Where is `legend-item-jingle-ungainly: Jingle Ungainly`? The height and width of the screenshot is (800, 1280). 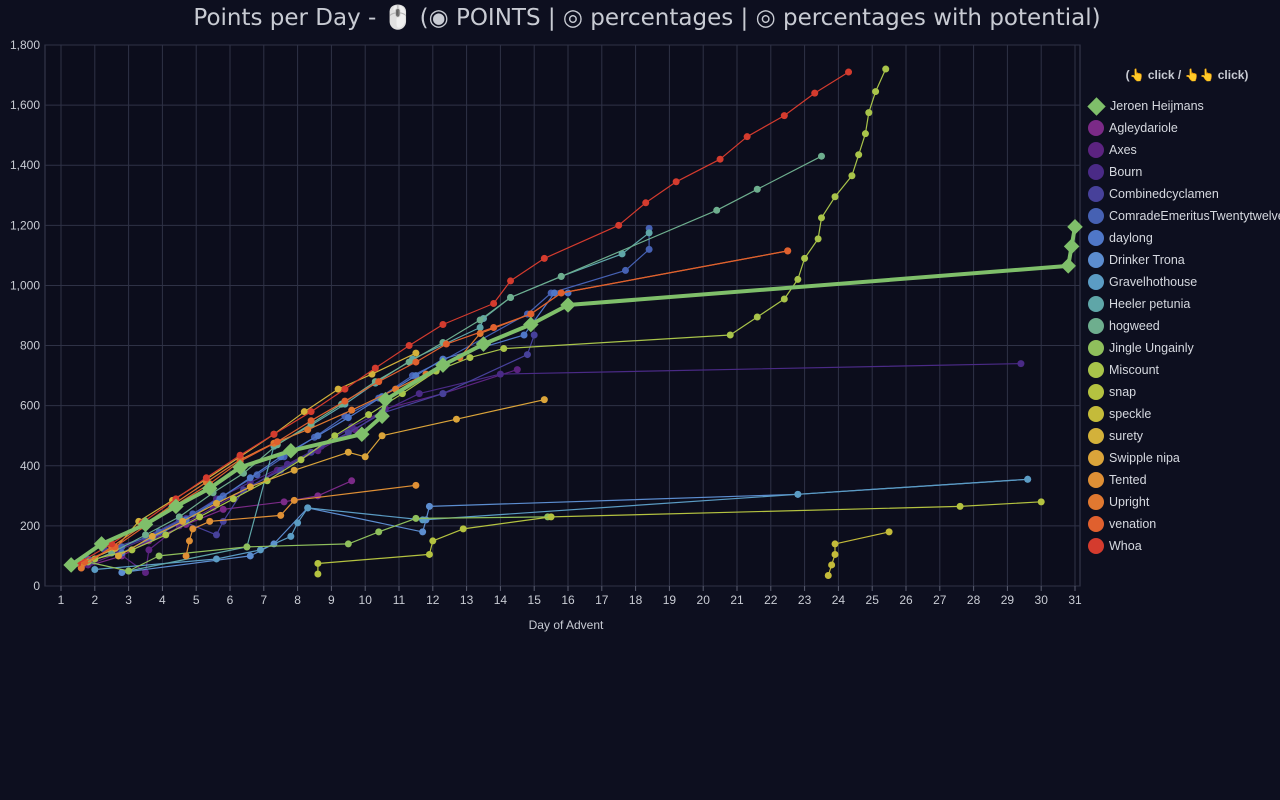
legend-item-jingle-ungainly: Jingle Ungainly is located at coordinates (1183, 348).